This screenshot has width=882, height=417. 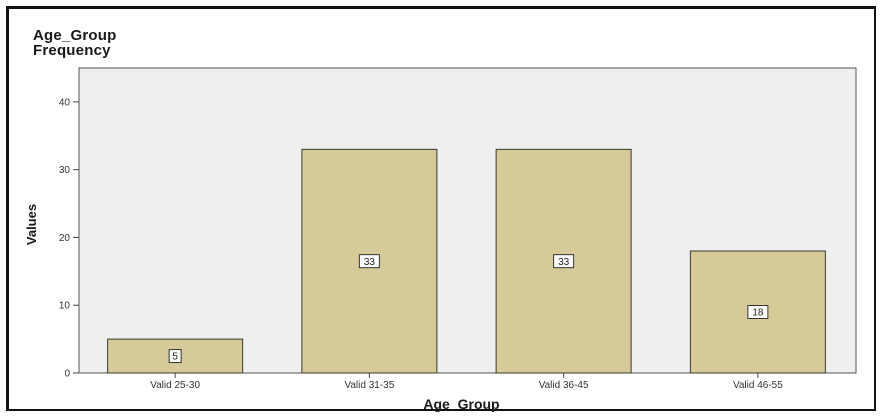 I want to click on y-axis: 0 10 20 30 40, so click(x=69, y=238).